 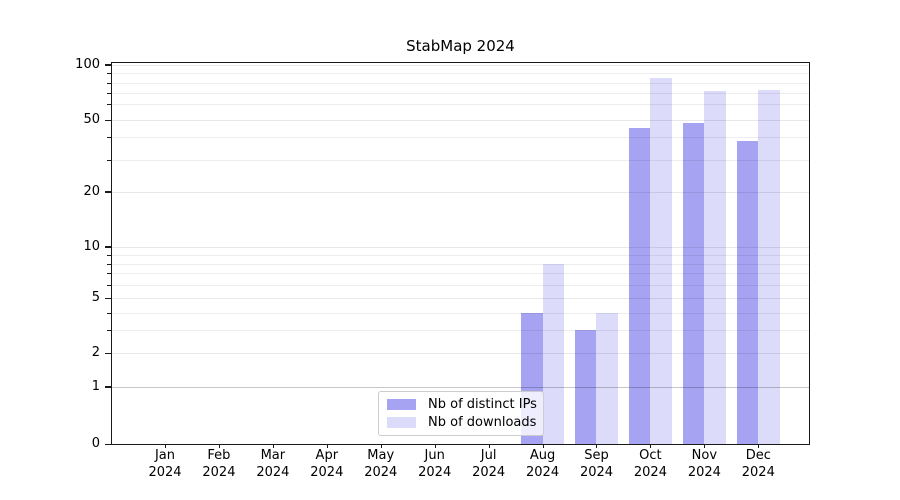 What do you see at coordinates (597, 446) in the screenshot?
I see `x-tick-mark-sep` at bounding box center [597, 446].